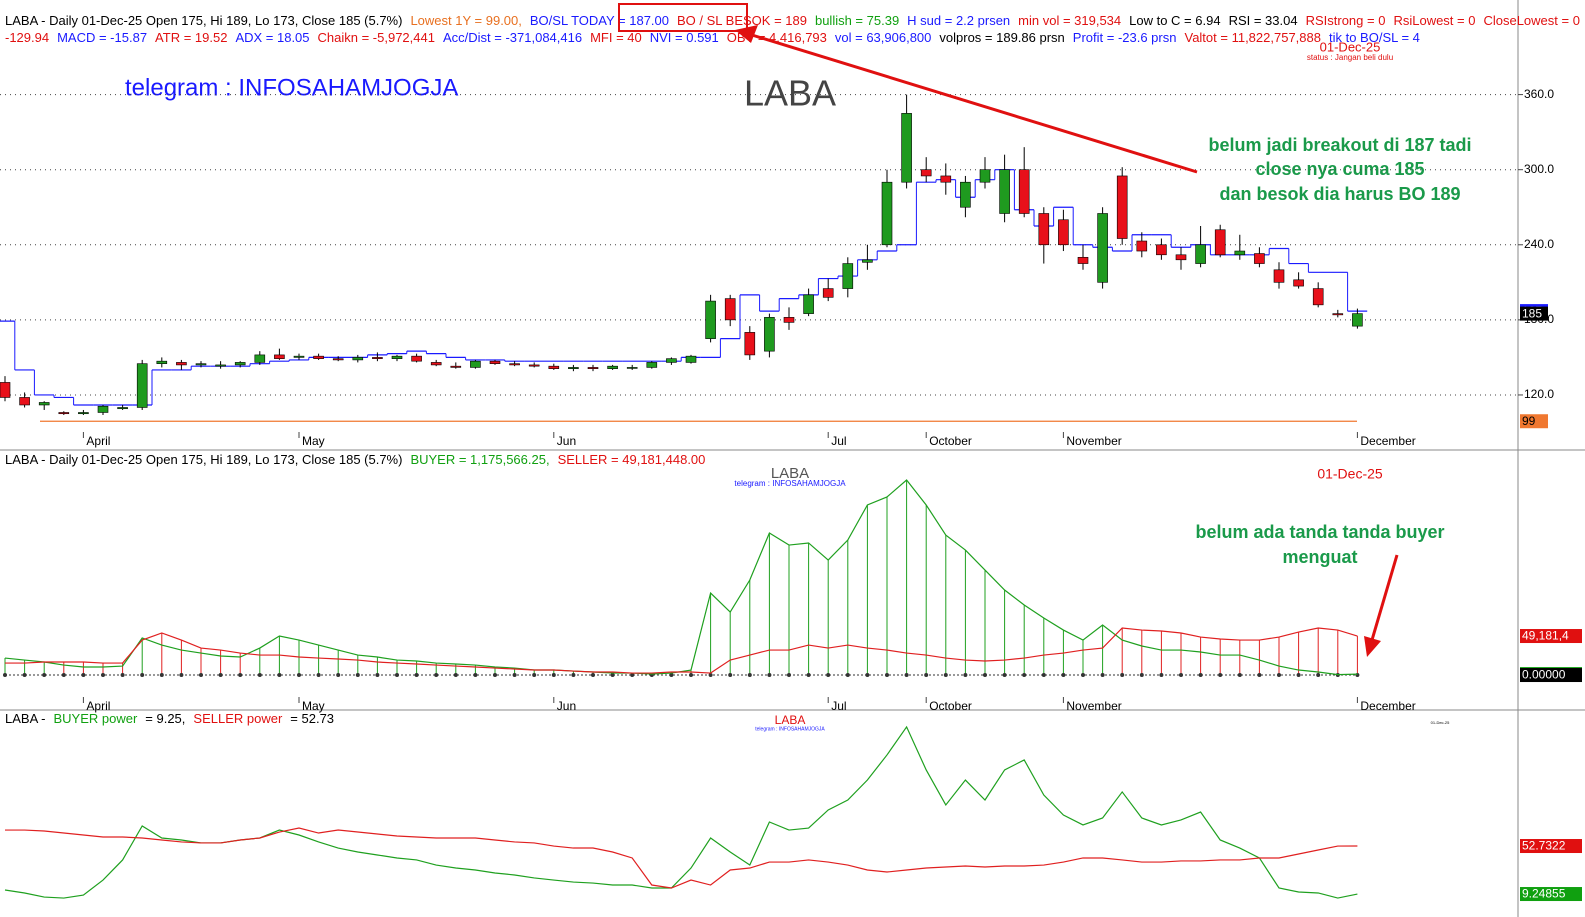  I want to click on header-item: BUYER = 1,175,566.25,, so click(479, 459).